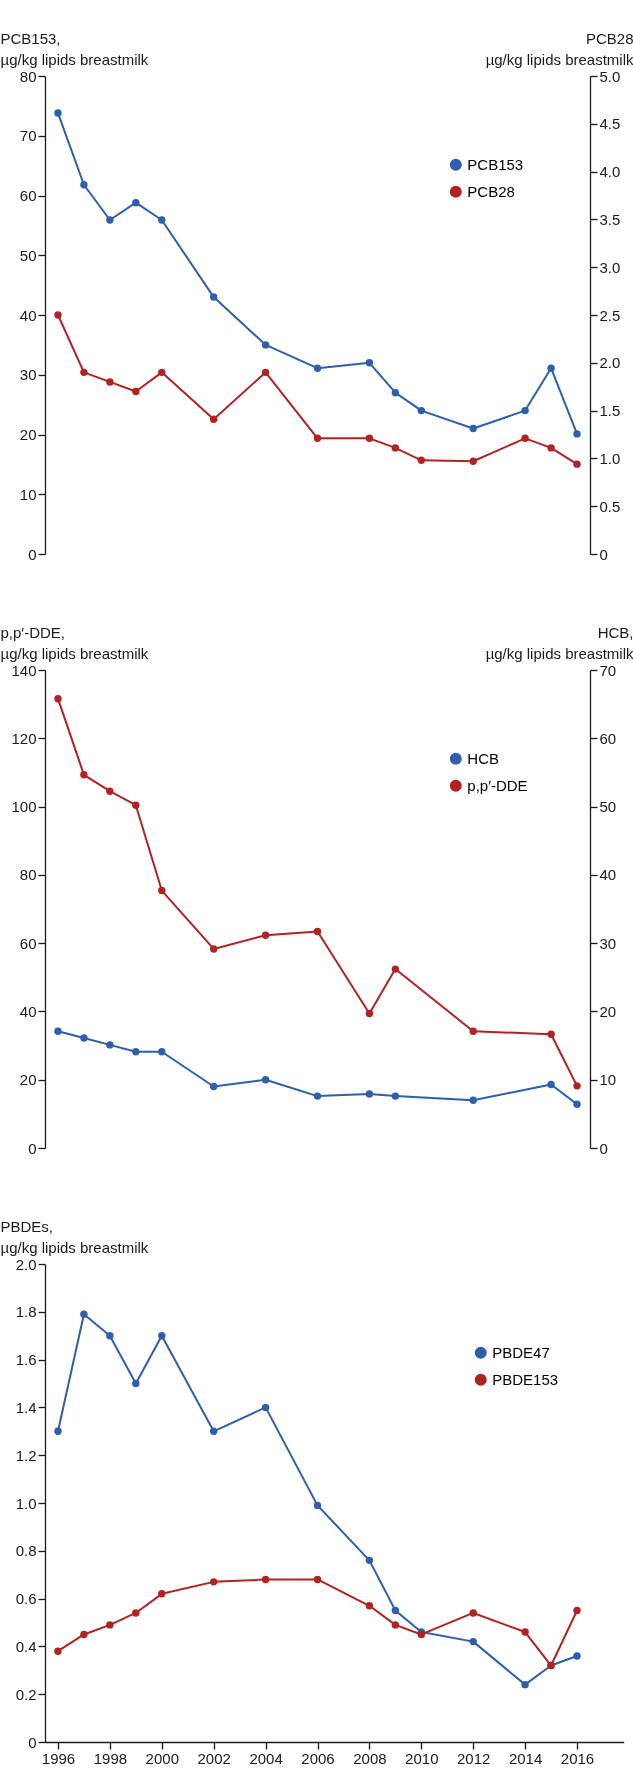 Image resolution: width=633 pixels, height=1773 pixels. I want to click on y-tick-label: 0.8, so click(26, 1551).